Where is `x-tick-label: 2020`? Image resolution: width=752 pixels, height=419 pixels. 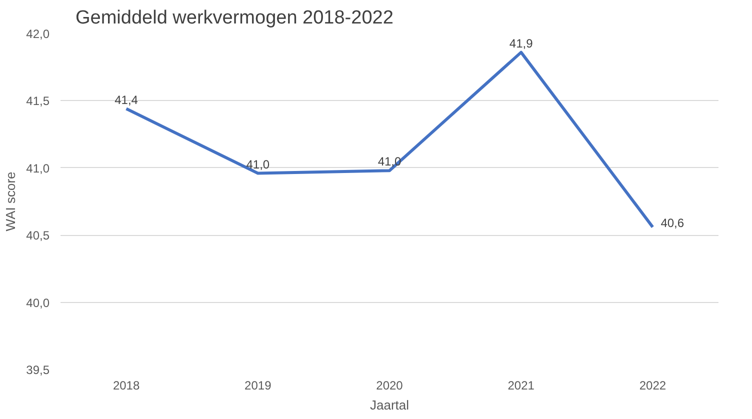 x-tick-label: 2020 is located at coordinates (390, 385).